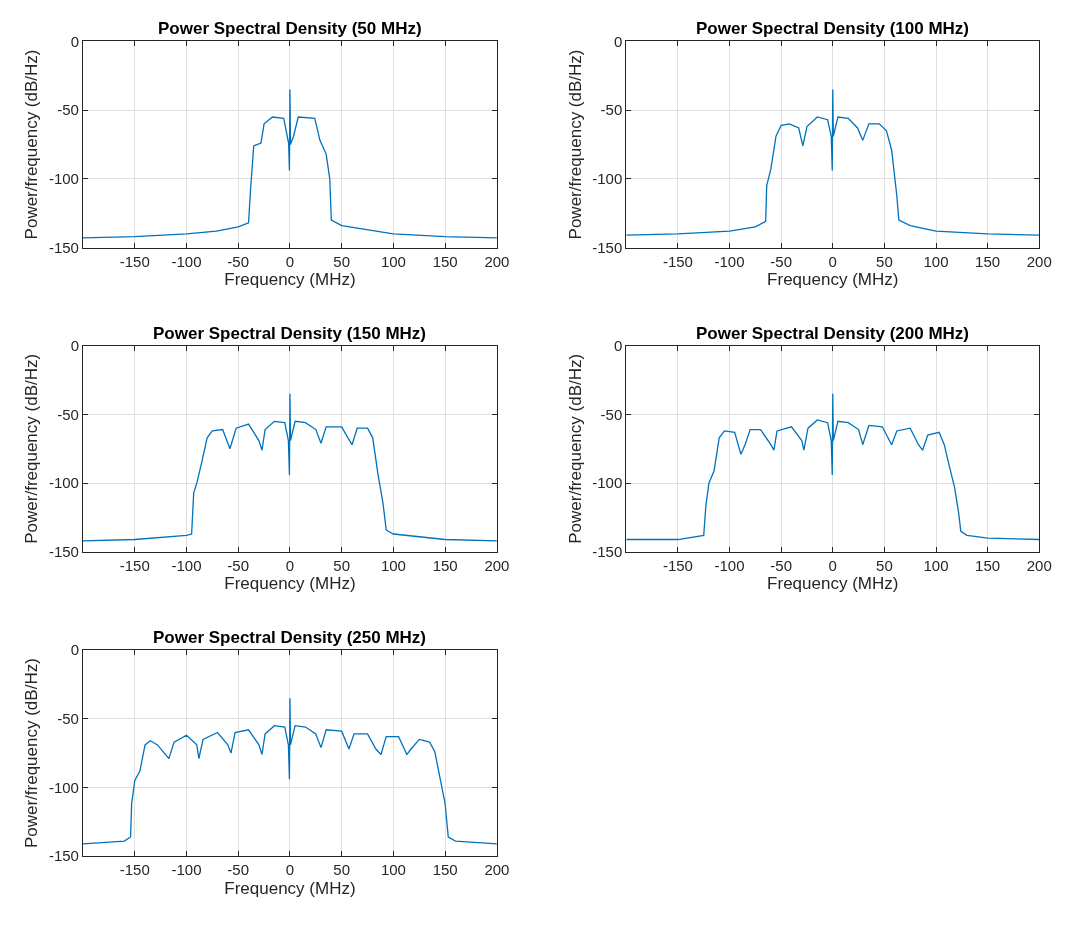 This screenshot has width=1072, height=930. What do you see at coordinates (833, 333) in the screenshot?
I see `chart-title: Power Spectral Density (200 MHz)` at bounding box center [833, 333].